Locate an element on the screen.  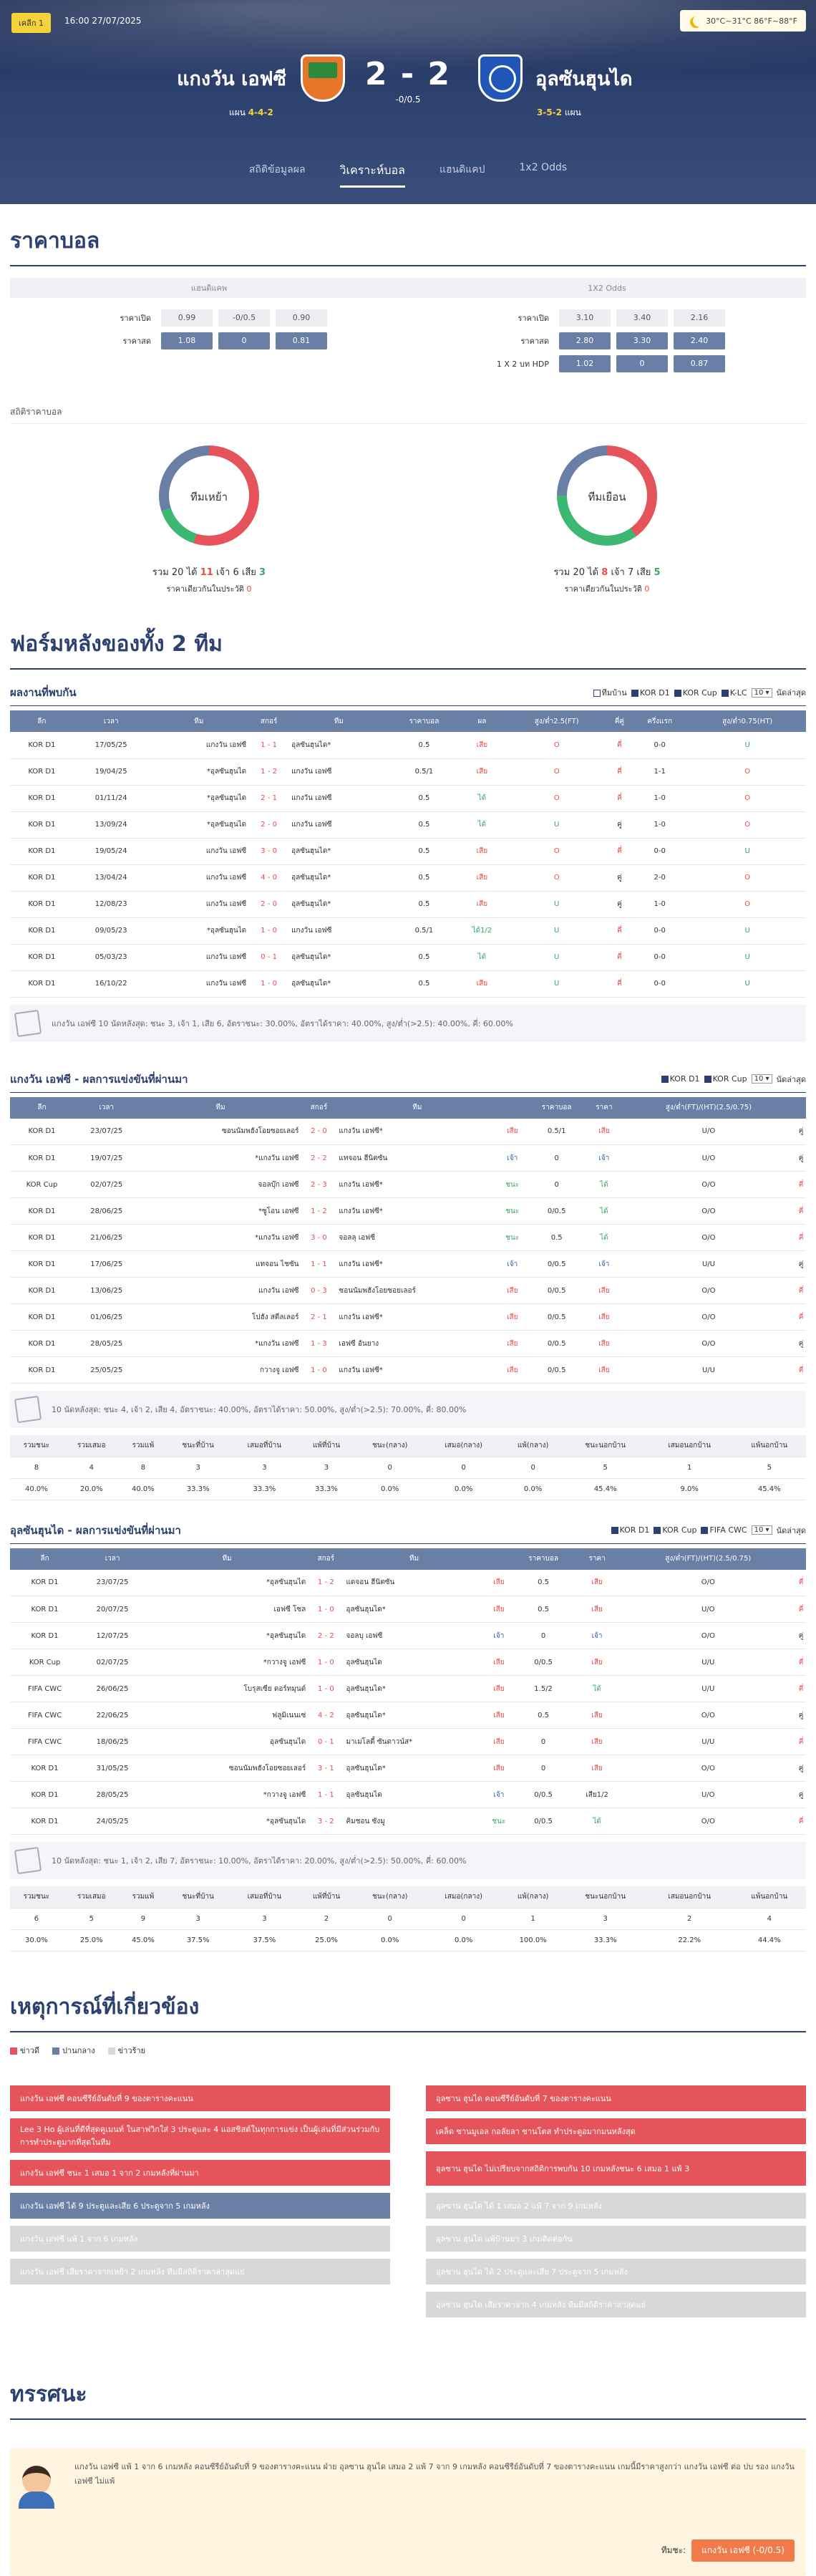
formation-value: 4-4-2 is located at coordinates (260, 112).